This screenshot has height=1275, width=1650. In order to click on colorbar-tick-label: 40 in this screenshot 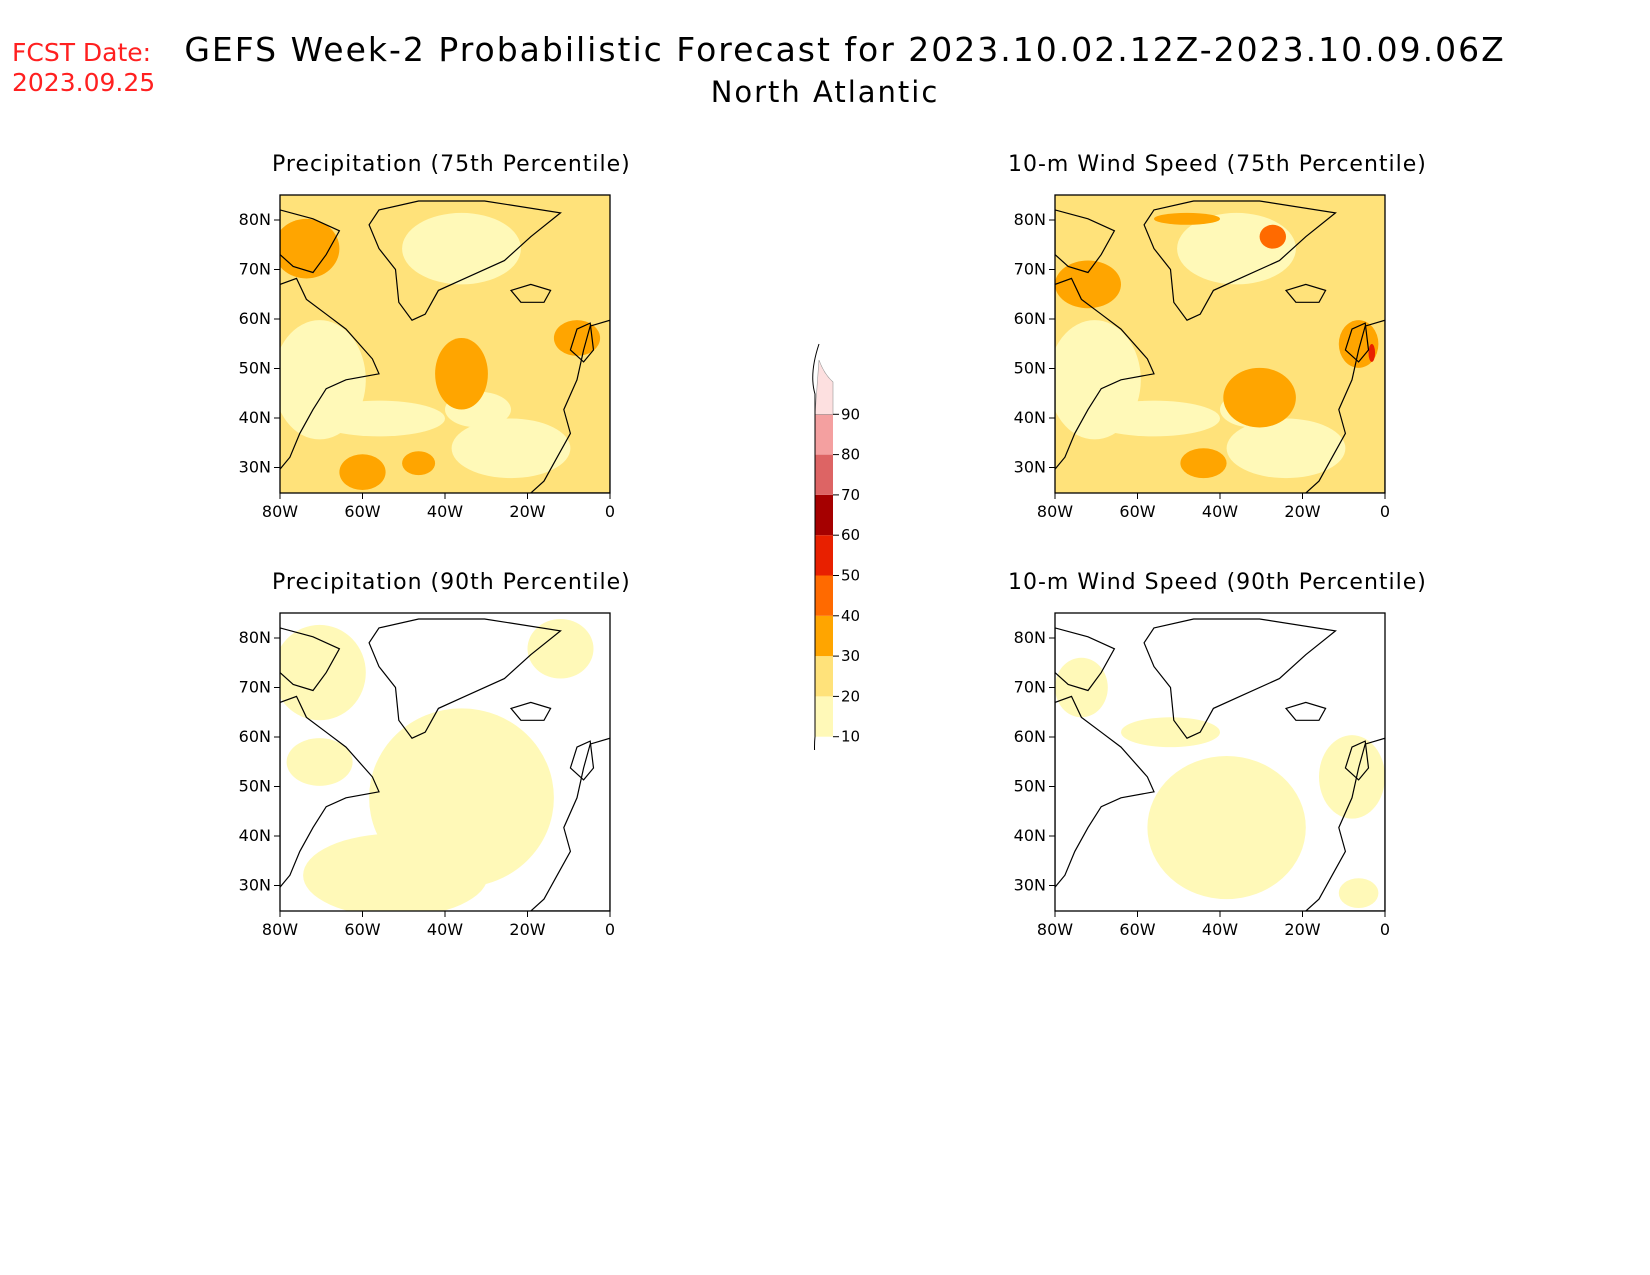, I will do `click(850, 616)`.